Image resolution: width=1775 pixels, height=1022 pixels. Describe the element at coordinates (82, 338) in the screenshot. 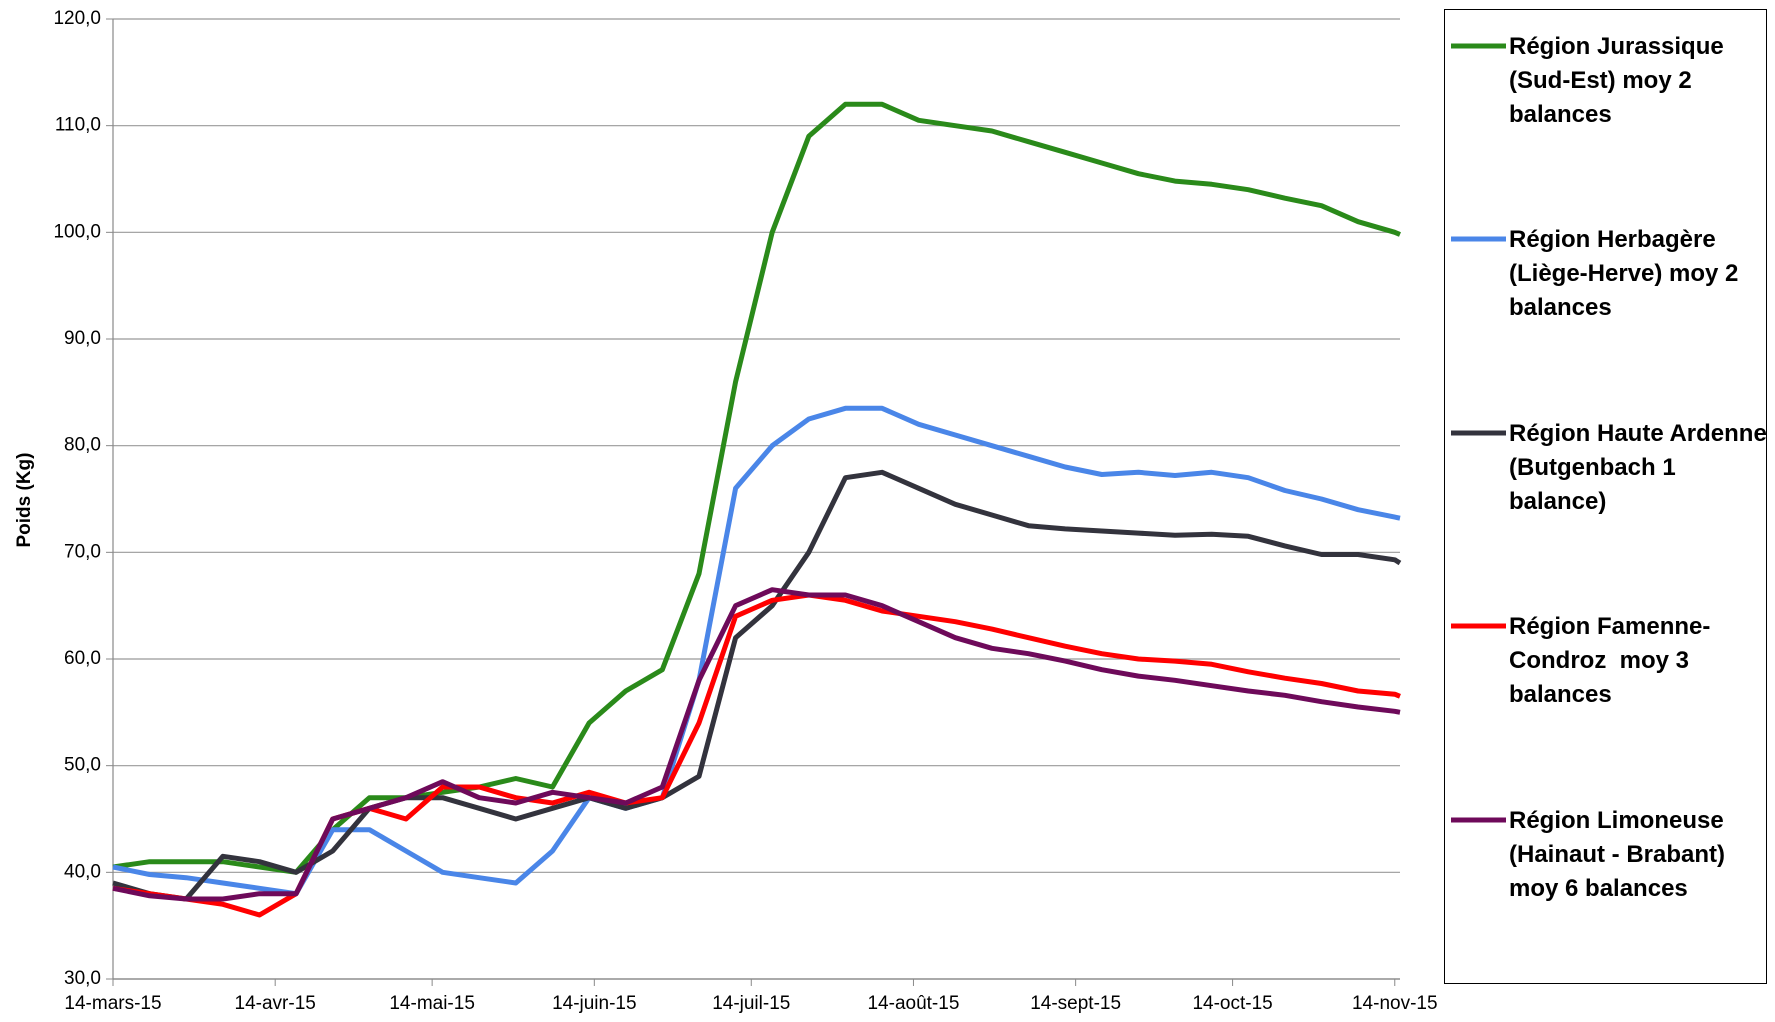

I see `y-tick-label: 90,0` at that location.